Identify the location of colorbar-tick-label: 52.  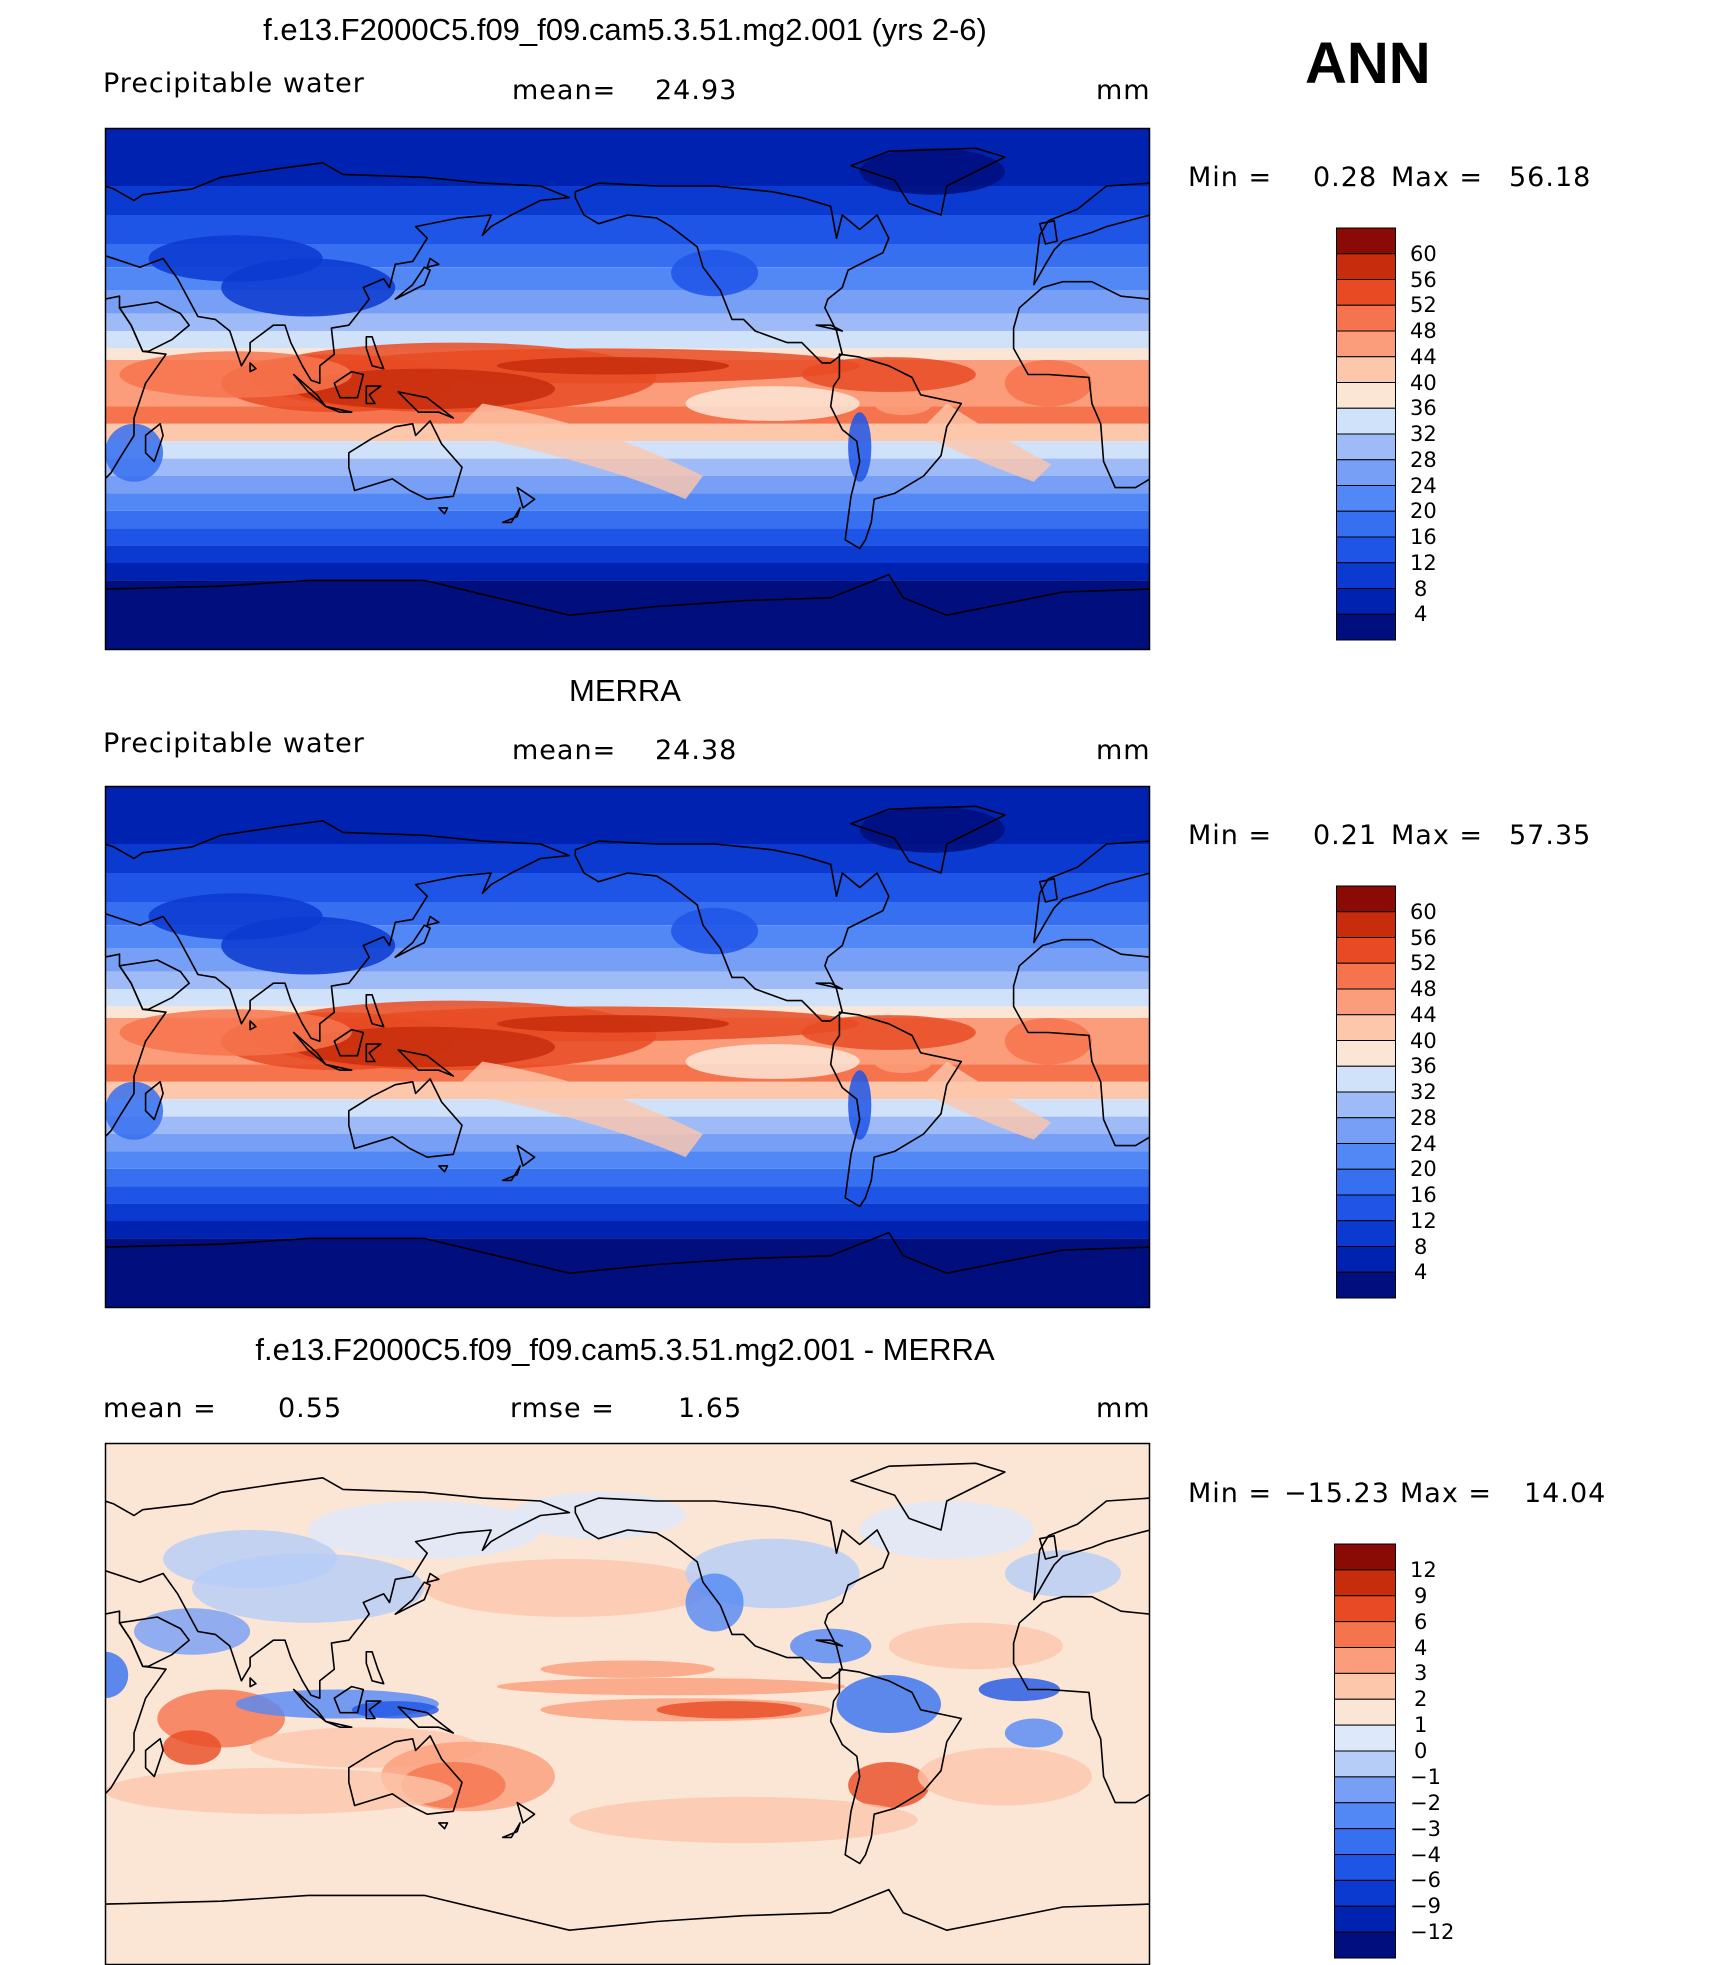
(1423, 963).